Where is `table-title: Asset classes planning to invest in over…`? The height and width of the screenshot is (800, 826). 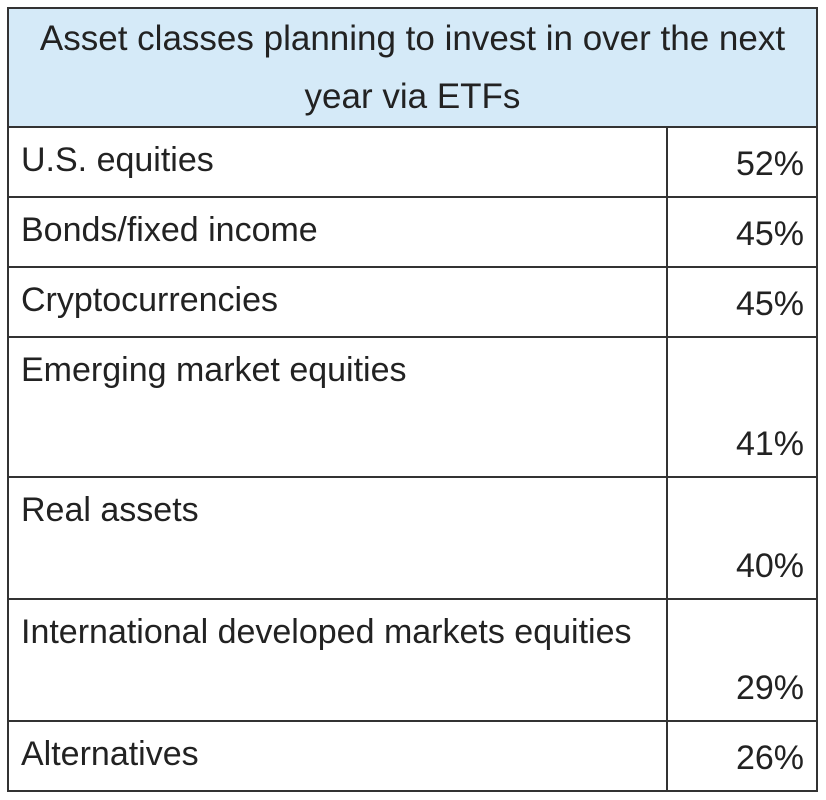
table-title: Asset classes planning to invest in over… is located at coordinates (412, 67).